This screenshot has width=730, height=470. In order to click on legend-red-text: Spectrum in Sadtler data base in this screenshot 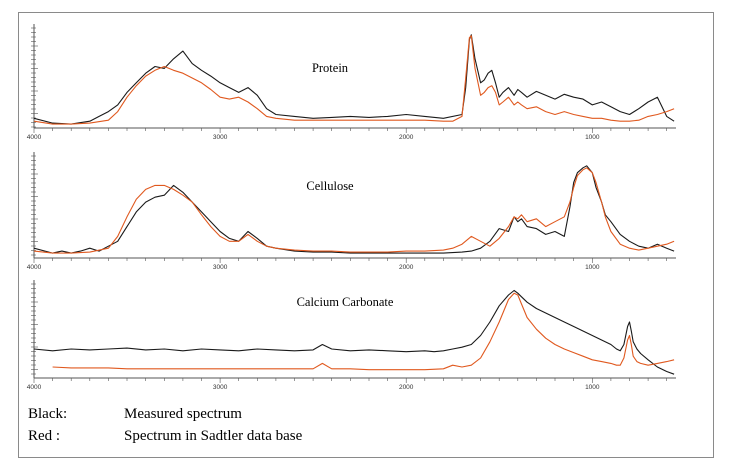, I will do `click(213, 436)`.